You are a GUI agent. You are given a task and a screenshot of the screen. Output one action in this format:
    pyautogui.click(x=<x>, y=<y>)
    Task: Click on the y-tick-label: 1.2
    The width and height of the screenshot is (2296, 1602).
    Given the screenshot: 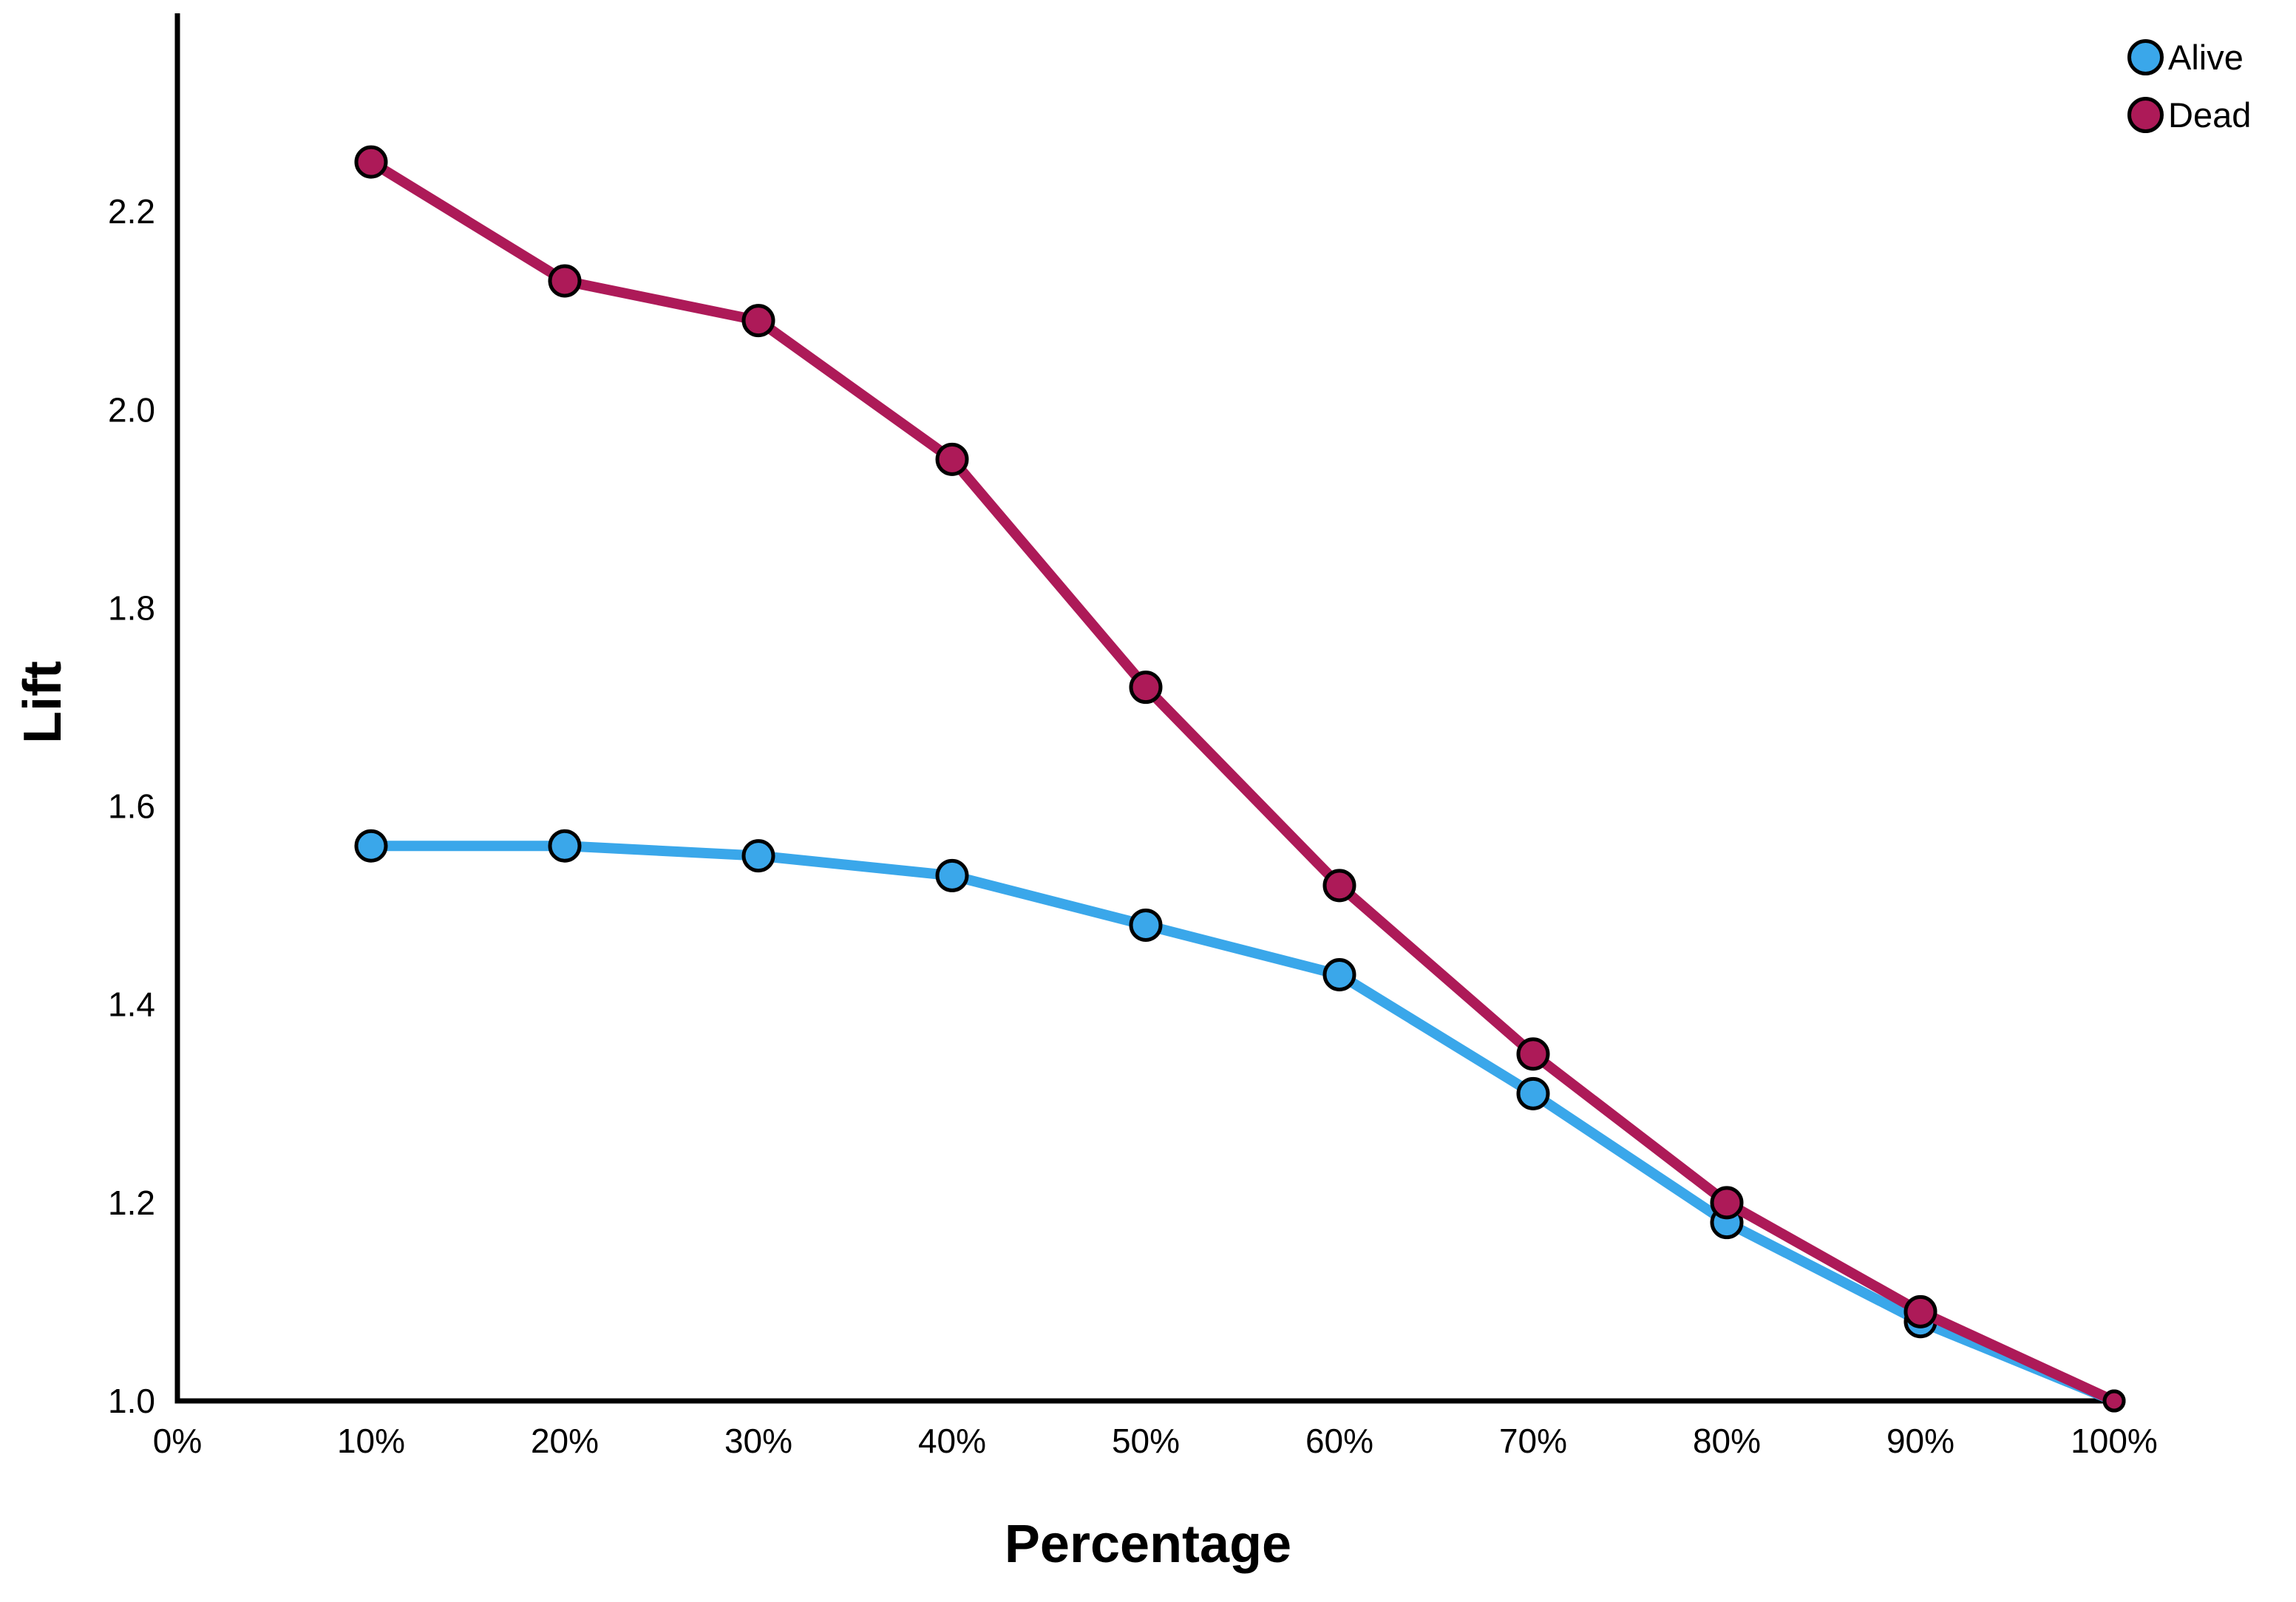 What is the action you would take?
    pyautogui.click(x=131, y=1203)
    